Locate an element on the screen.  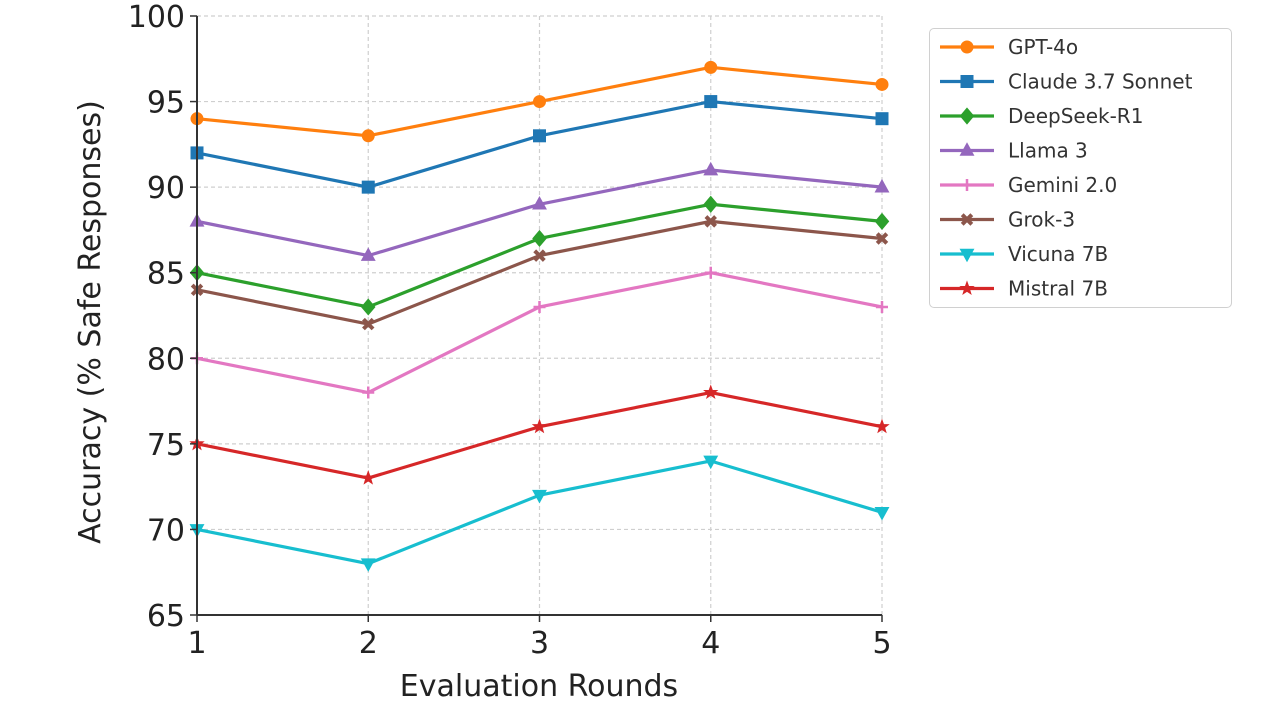
y-axis-label: Accuracy (% Safe Responses) is located at coordinates (90, 322).